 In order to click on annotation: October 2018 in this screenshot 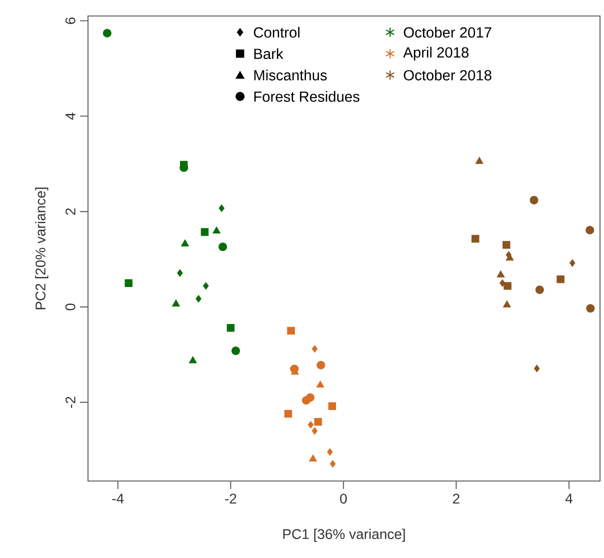, I will do `click(448, 75)`.